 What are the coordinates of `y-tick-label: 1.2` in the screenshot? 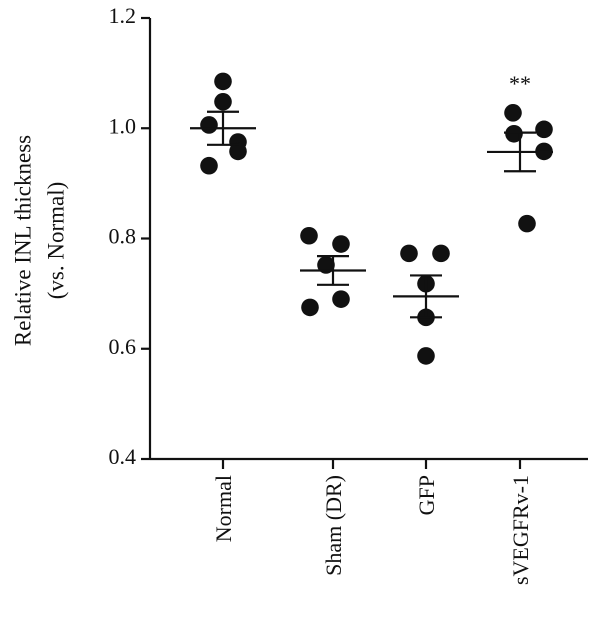 It's located at (123, 15).